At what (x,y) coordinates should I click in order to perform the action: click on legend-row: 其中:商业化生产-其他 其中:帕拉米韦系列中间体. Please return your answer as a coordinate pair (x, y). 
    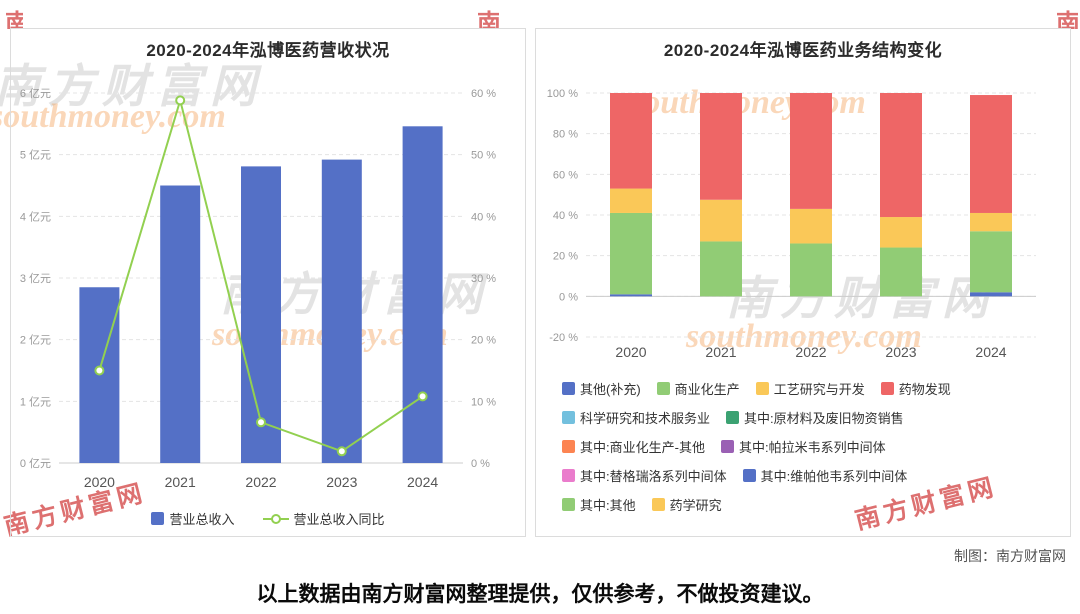
    Looking at the image, I should click on (809, 446).